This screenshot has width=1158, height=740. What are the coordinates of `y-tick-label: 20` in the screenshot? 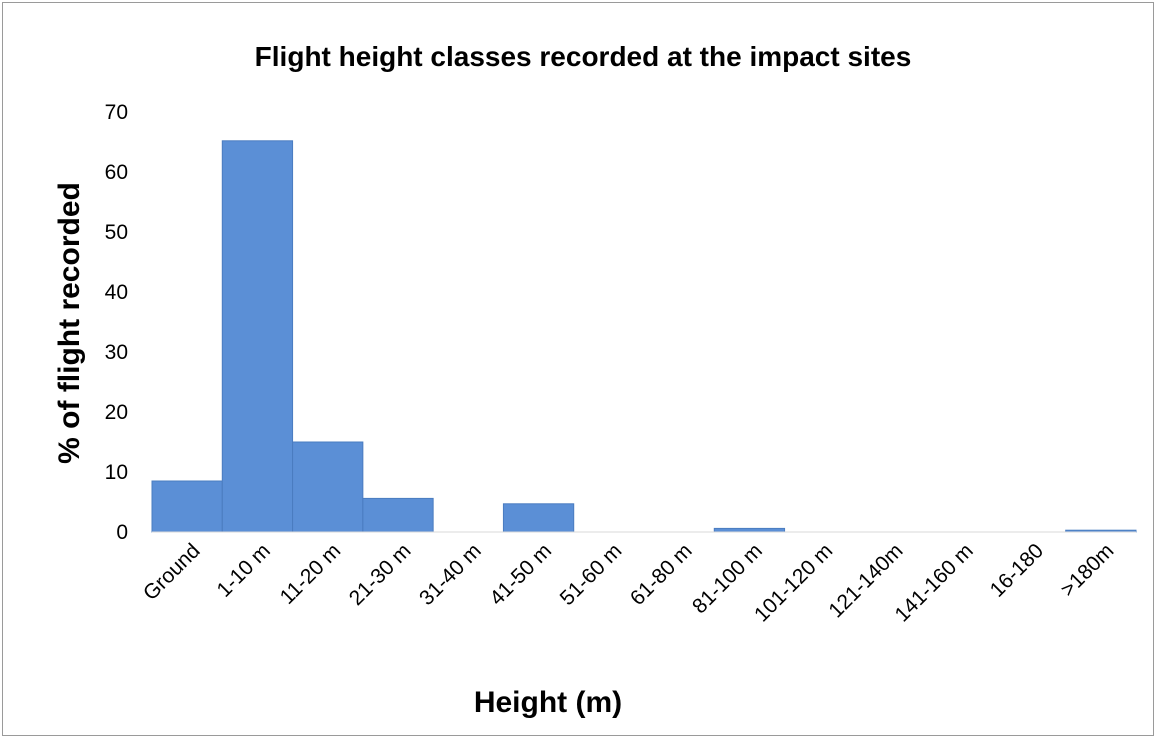 It's located at (116, 412).